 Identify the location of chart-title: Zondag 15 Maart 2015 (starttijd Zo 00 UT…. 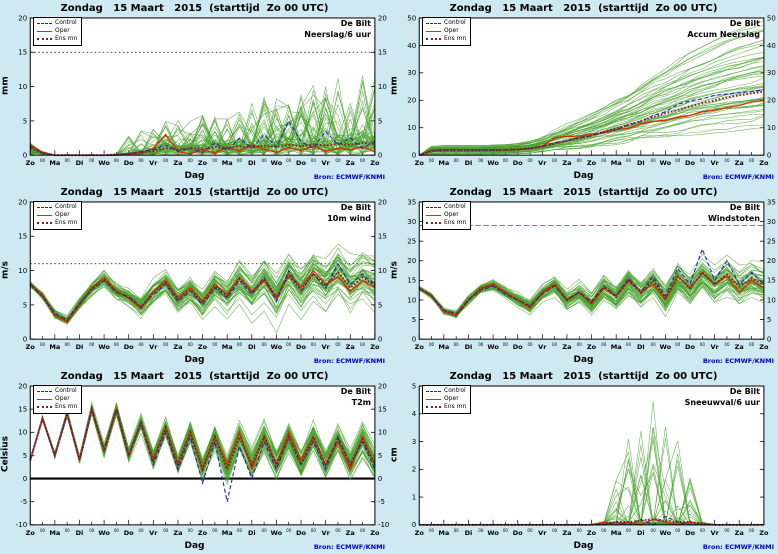
(583, 192).